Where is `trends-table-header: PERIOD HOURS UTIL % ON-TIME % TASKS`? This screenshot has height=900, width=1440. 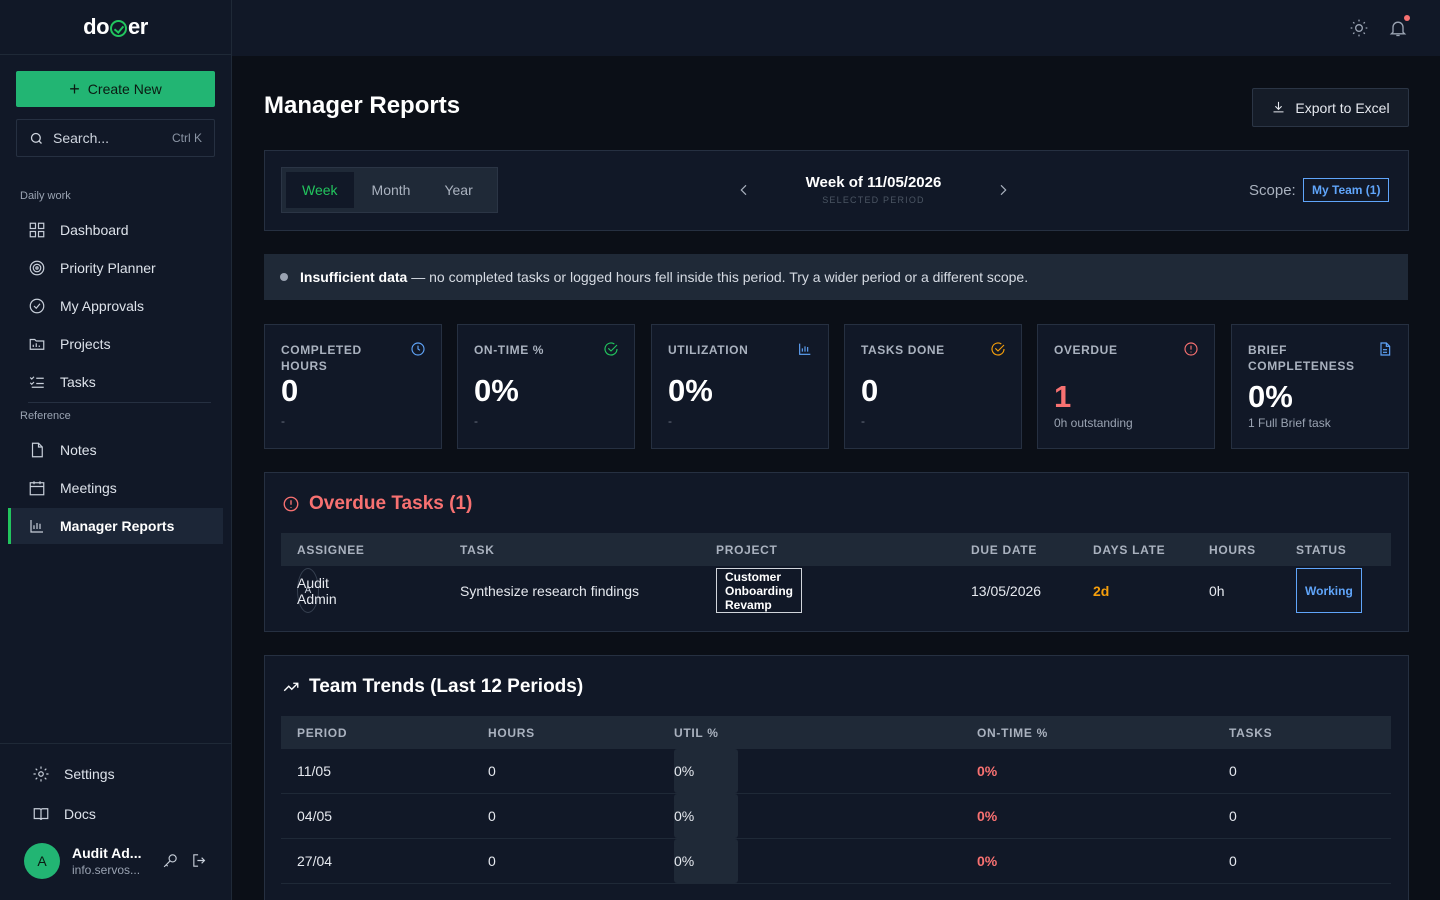
trends-table-header: PERIOD HOURS UTIL % ON-TIME % TASKS is located at coordinates (836, 732).